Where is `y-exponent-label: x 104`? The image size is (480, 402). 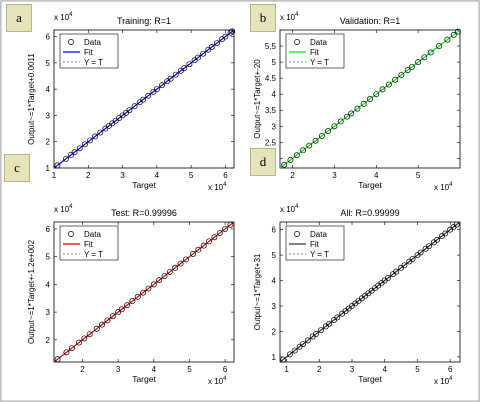
y-exponent-label: x 104 is located at coordinates (289, 209).